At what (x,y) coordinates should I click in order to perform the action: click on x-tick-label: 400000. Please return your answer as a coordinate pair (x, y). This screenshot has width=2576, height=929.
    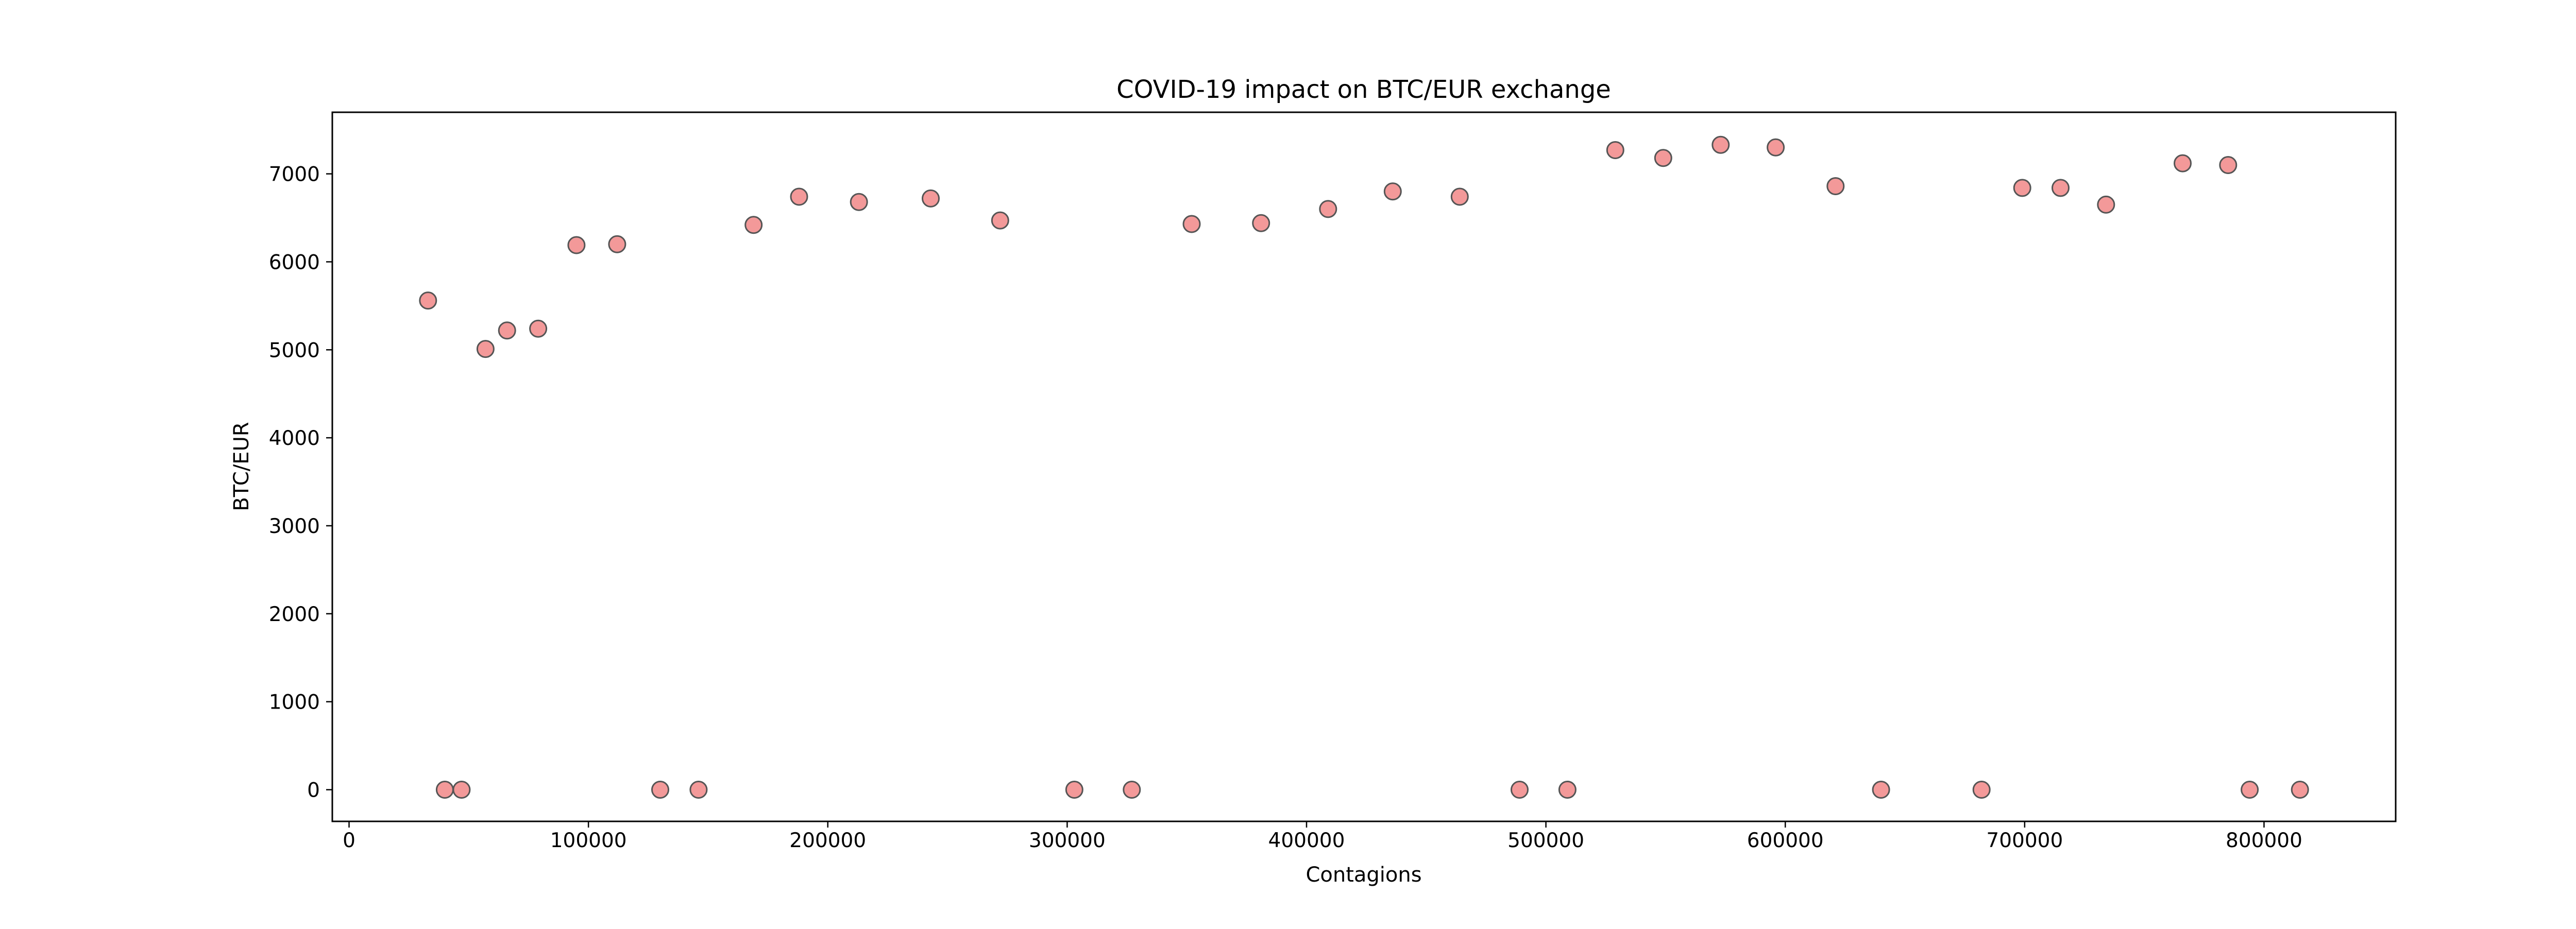
    Looking at the image, I should click on (1306, 840).